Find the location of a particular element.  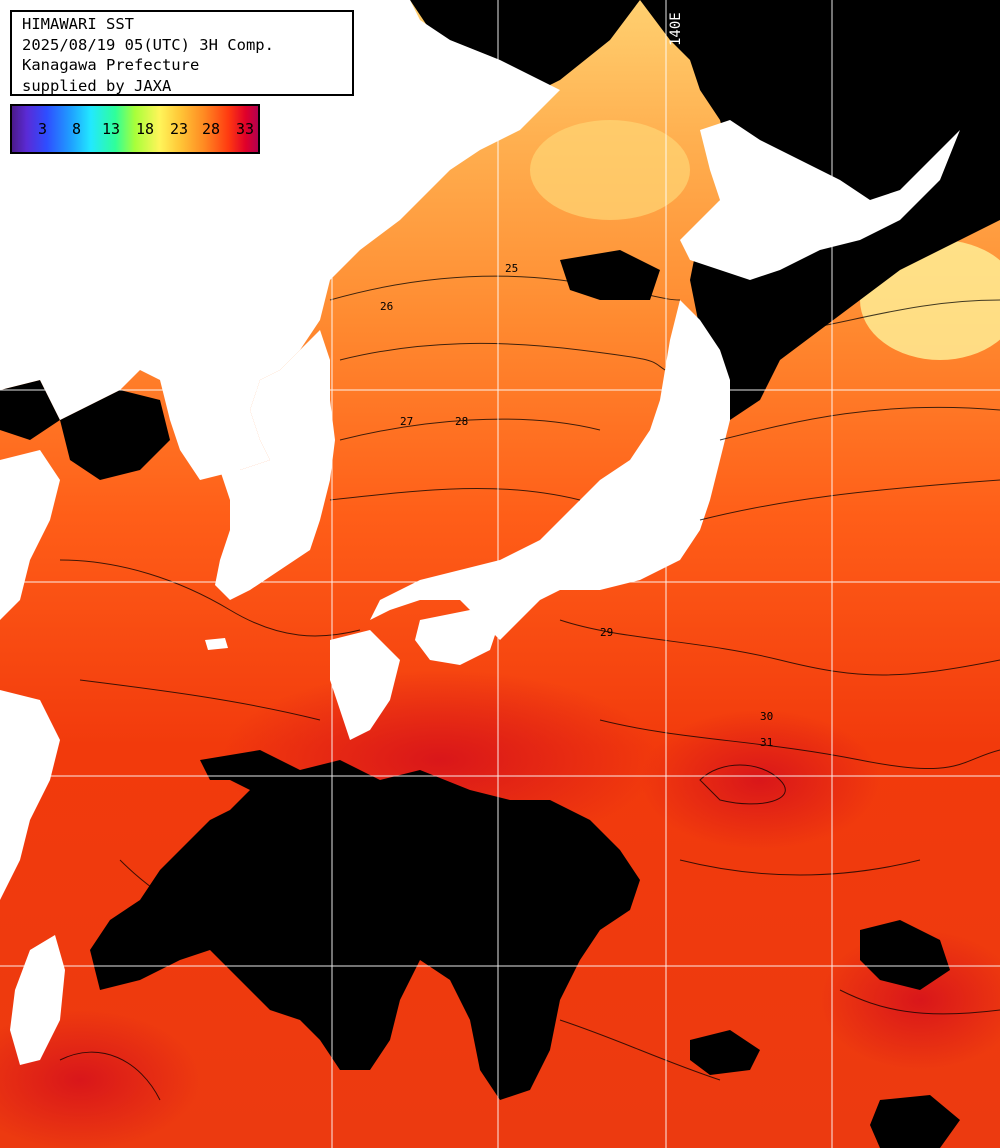

contour-label: 31 is located at coordinates (766, 742).